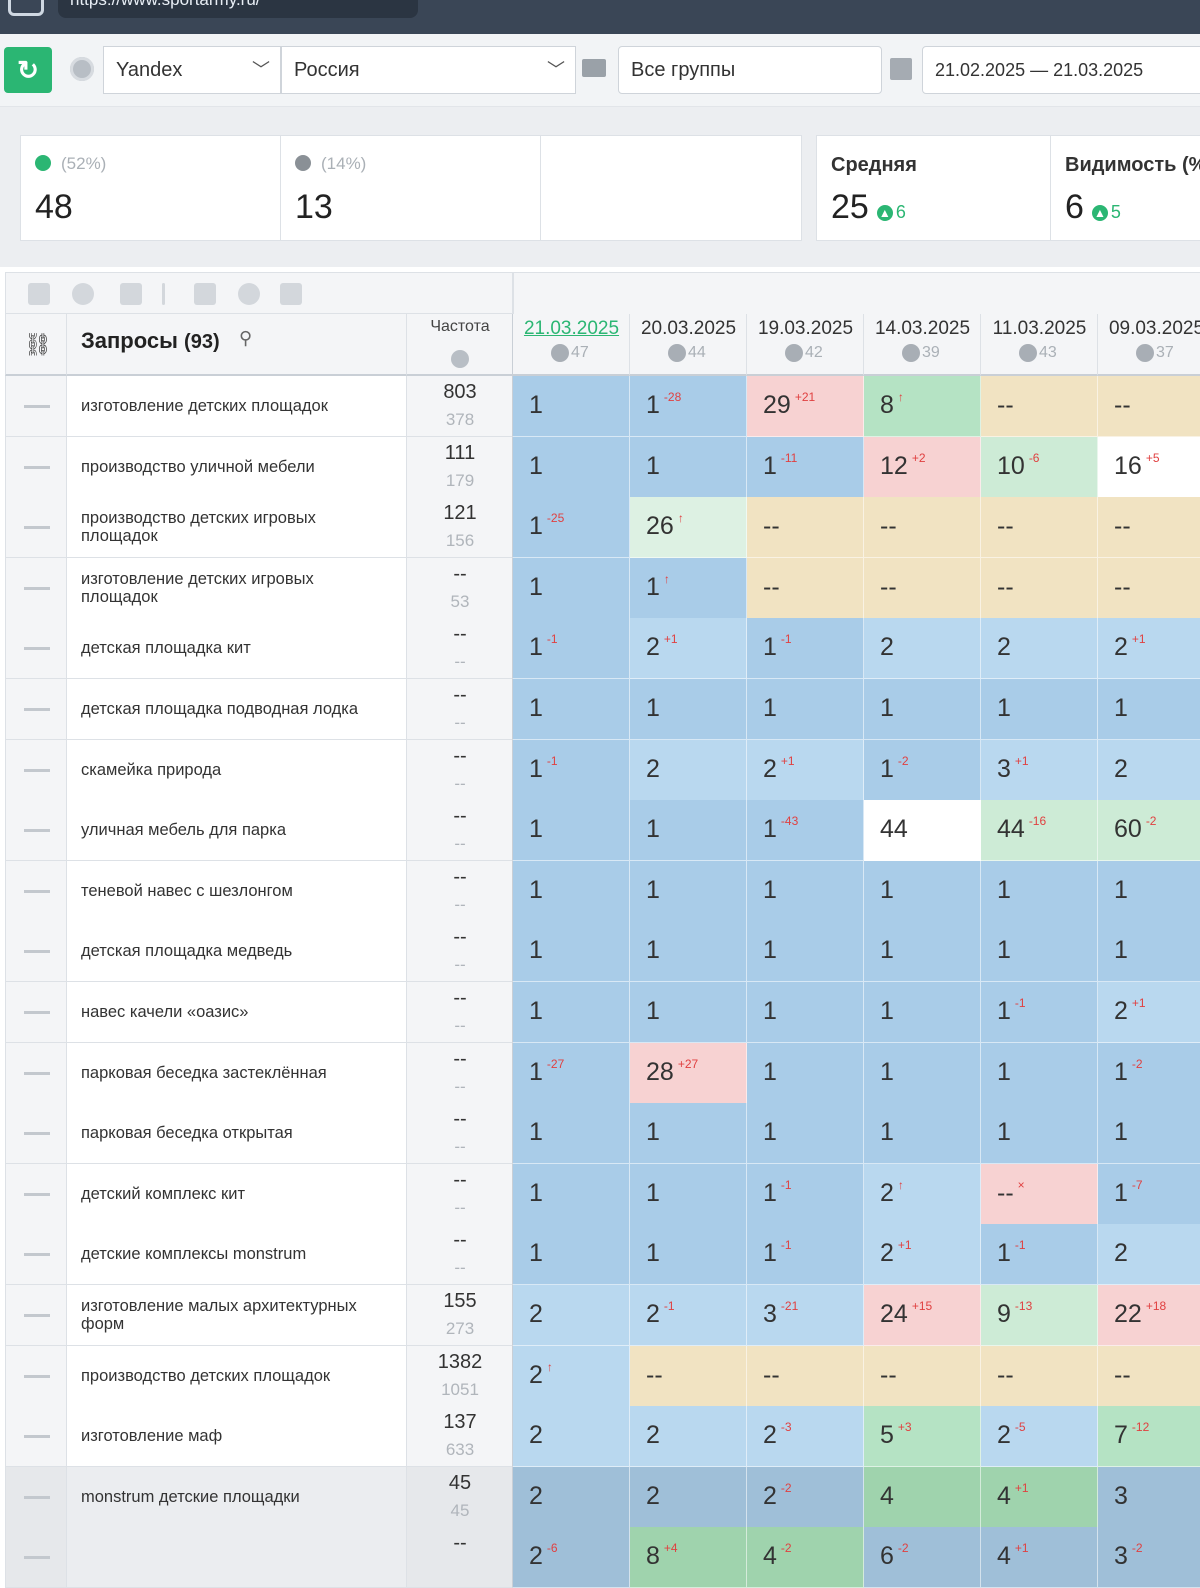 This screenshot has width=1200, height=1588. Describe the element at coordinates (688, 1557) in the screenshot. I see `position-cell: 8 +4` at that location.